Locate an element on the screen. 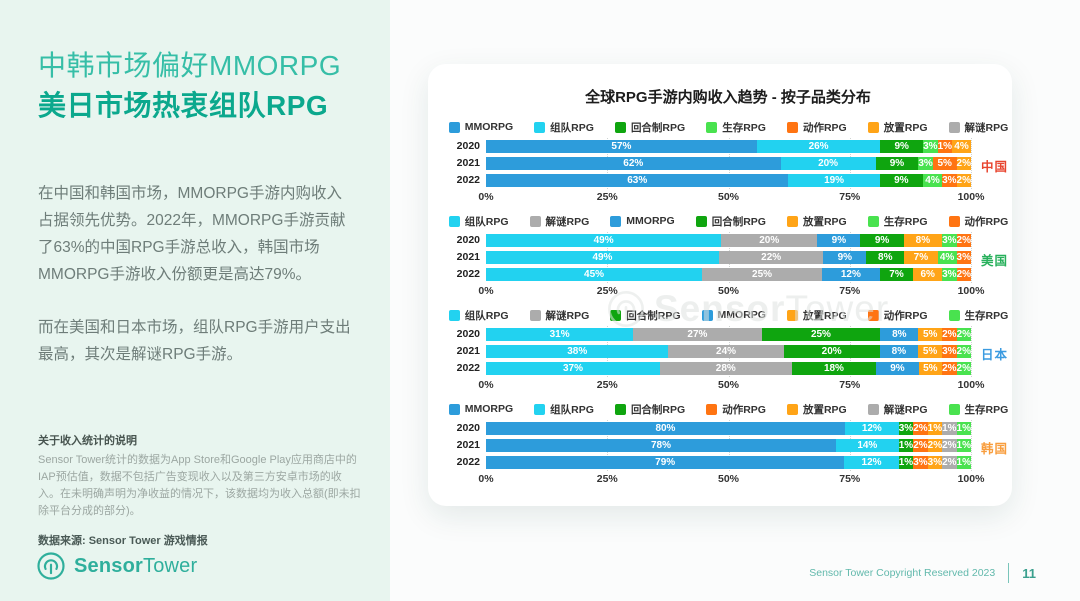  bar-segment-MMORPG: 57% is located at coordinates (621, 146).